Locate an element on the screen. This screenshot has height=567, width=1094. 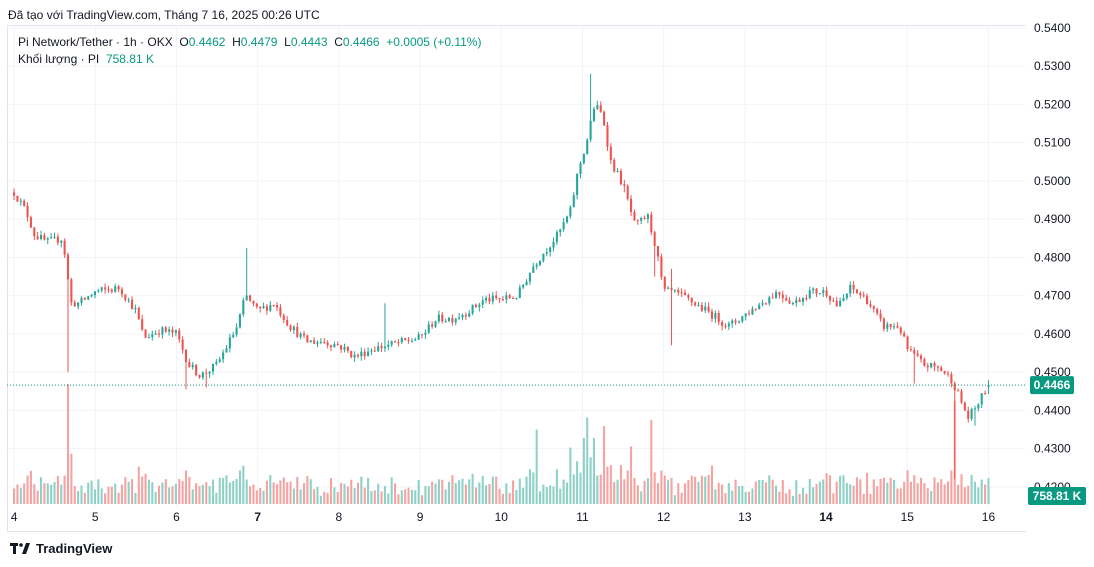
tradingview-logo: TradingView is located at coordinates (61, 548).